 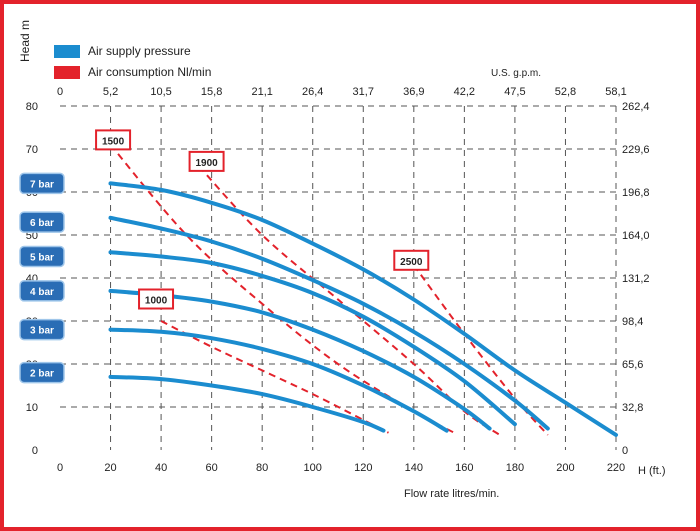 I want to click on pressure-tag-3-bar, so click(x=42, y=329).